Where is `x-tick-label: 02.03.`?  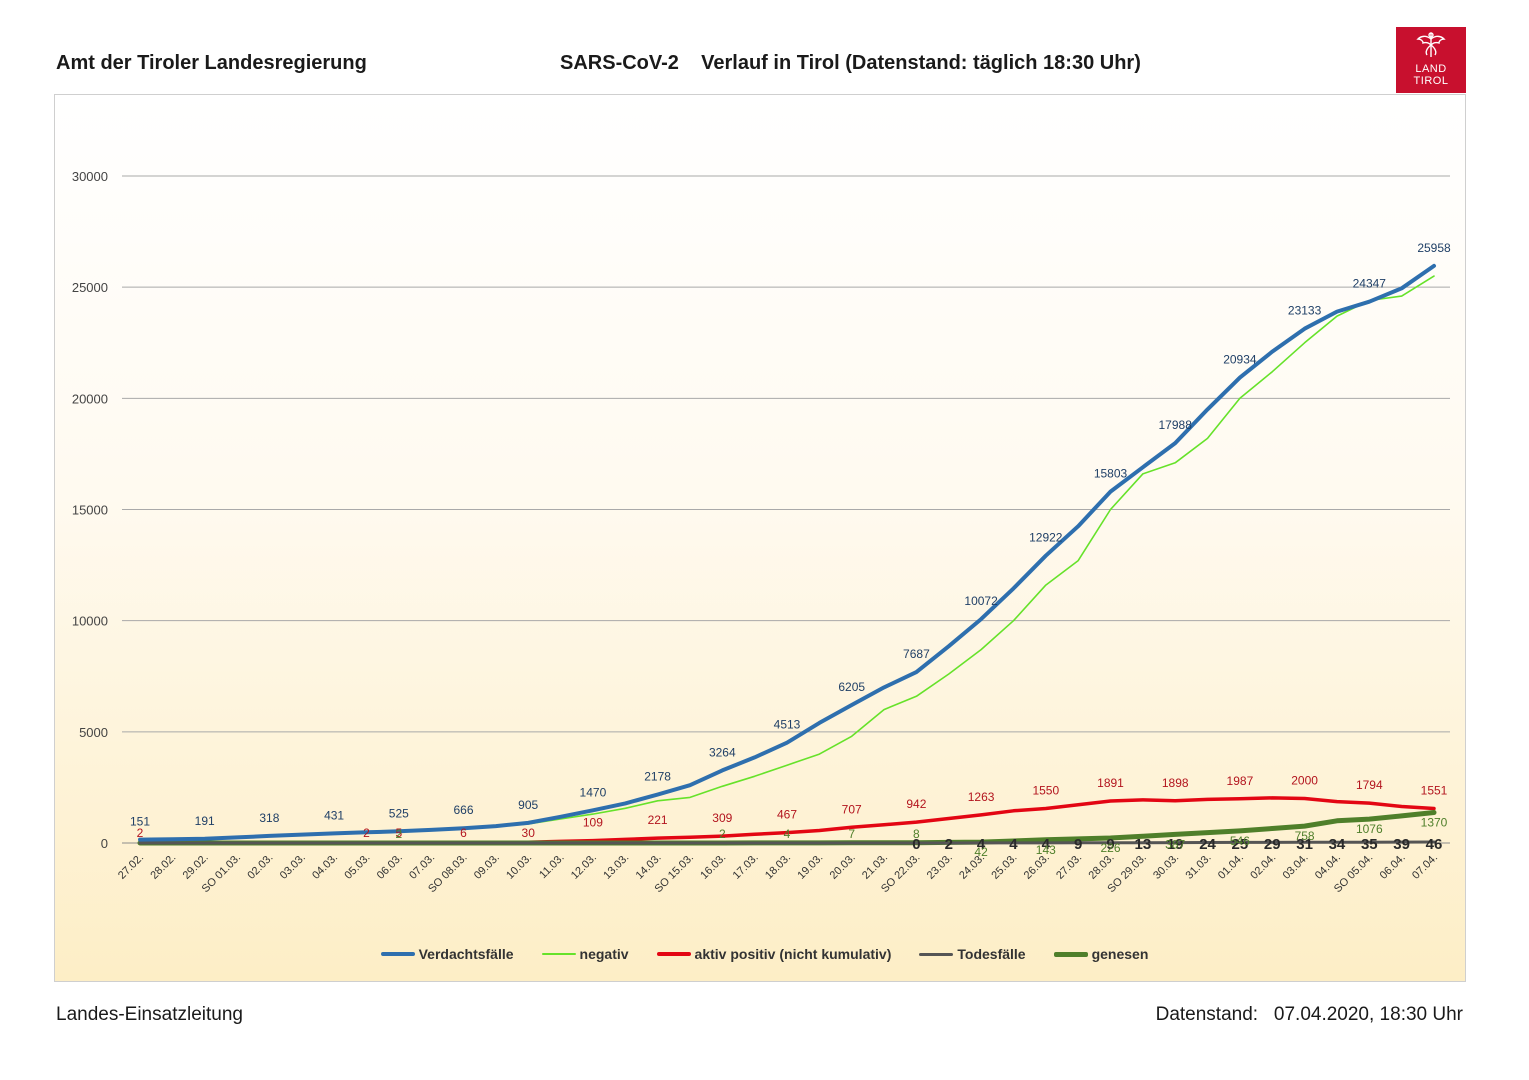
x-tick-label: 02.03. is located at coordinates (260, 867).